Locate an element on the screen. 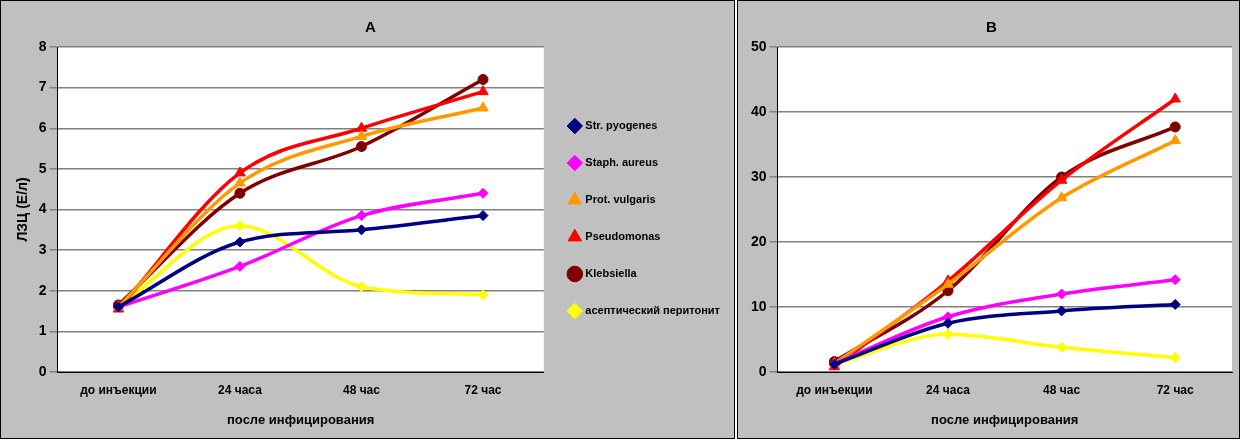 Image resolution: width=1240 pixels, height=439 pixels. chart-title: B is located at coordinates (992, 27).